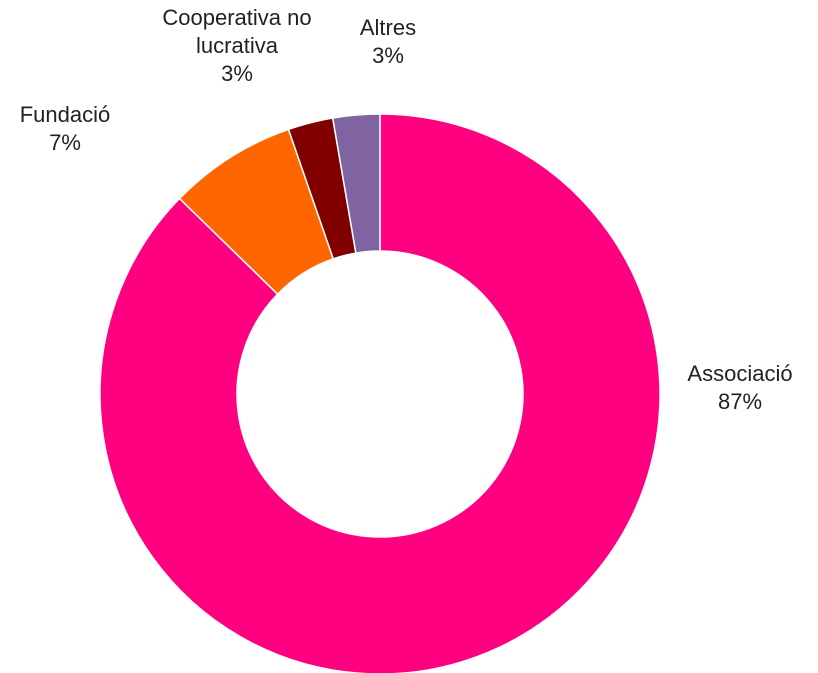 The image size is (818, 673). What do you see at coordinates (236, 17) in the screenshot?
I see `slice-name: Cooperativa no` at bounding box center [236, 17].